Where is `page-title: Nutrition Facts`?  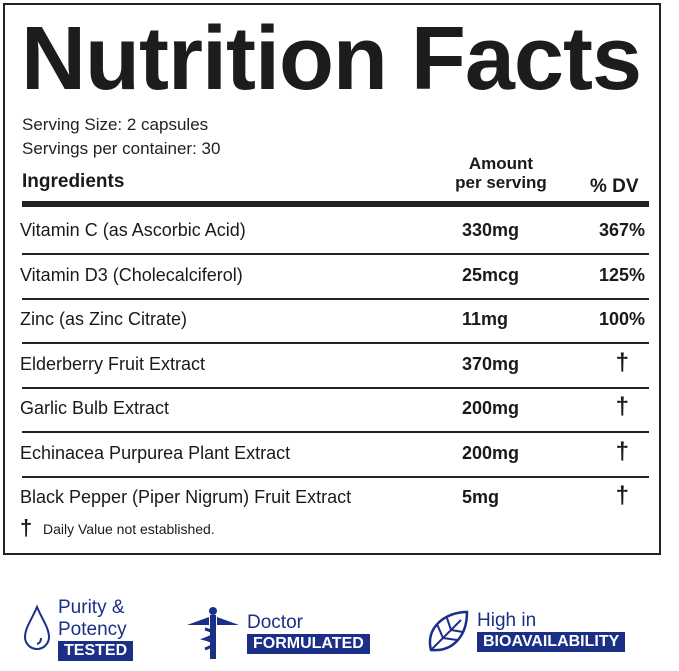 page-title: Nutrition Facts is located at coordinates (331, 59).